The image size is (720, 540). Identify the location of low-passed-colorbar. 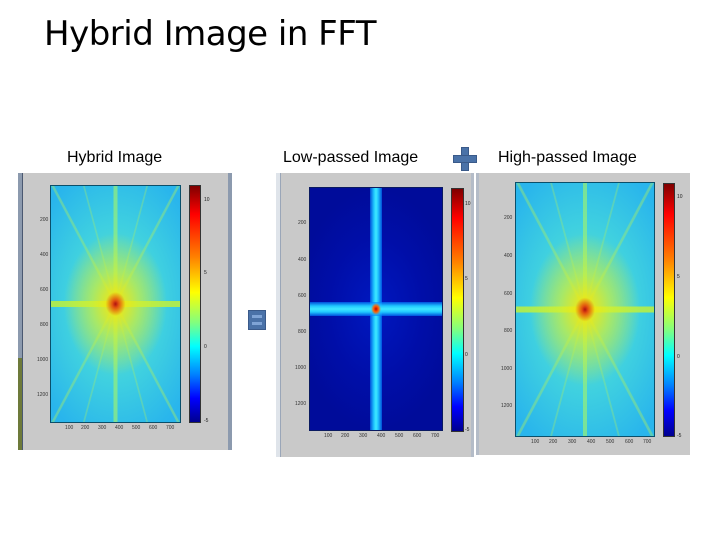
(457, 310).